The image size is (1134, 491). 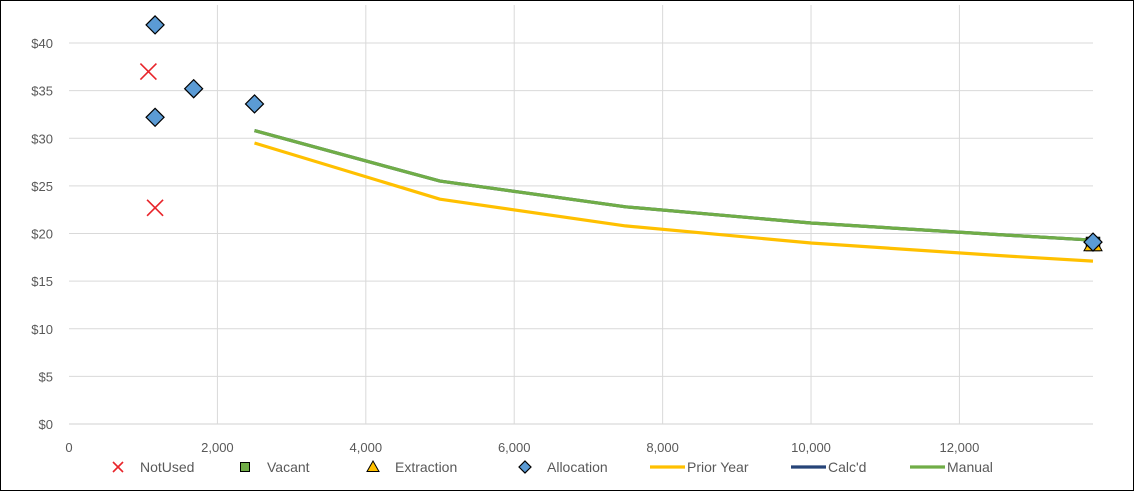 I want to click on legend-label: Allocation, so click(x=577, y=467).